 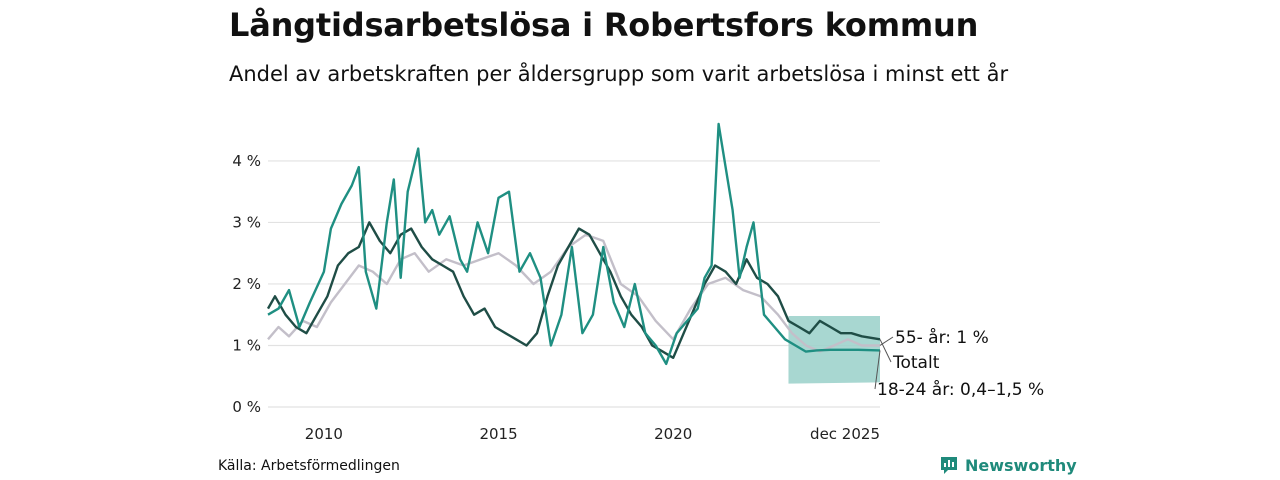 What do you see at coordinates (959, 363) in the screenshot?
I see `end-labels: 55- år: 1 % Totalt 18-24 år: 0,4–1,5 %` at bounding box center [959, 363].